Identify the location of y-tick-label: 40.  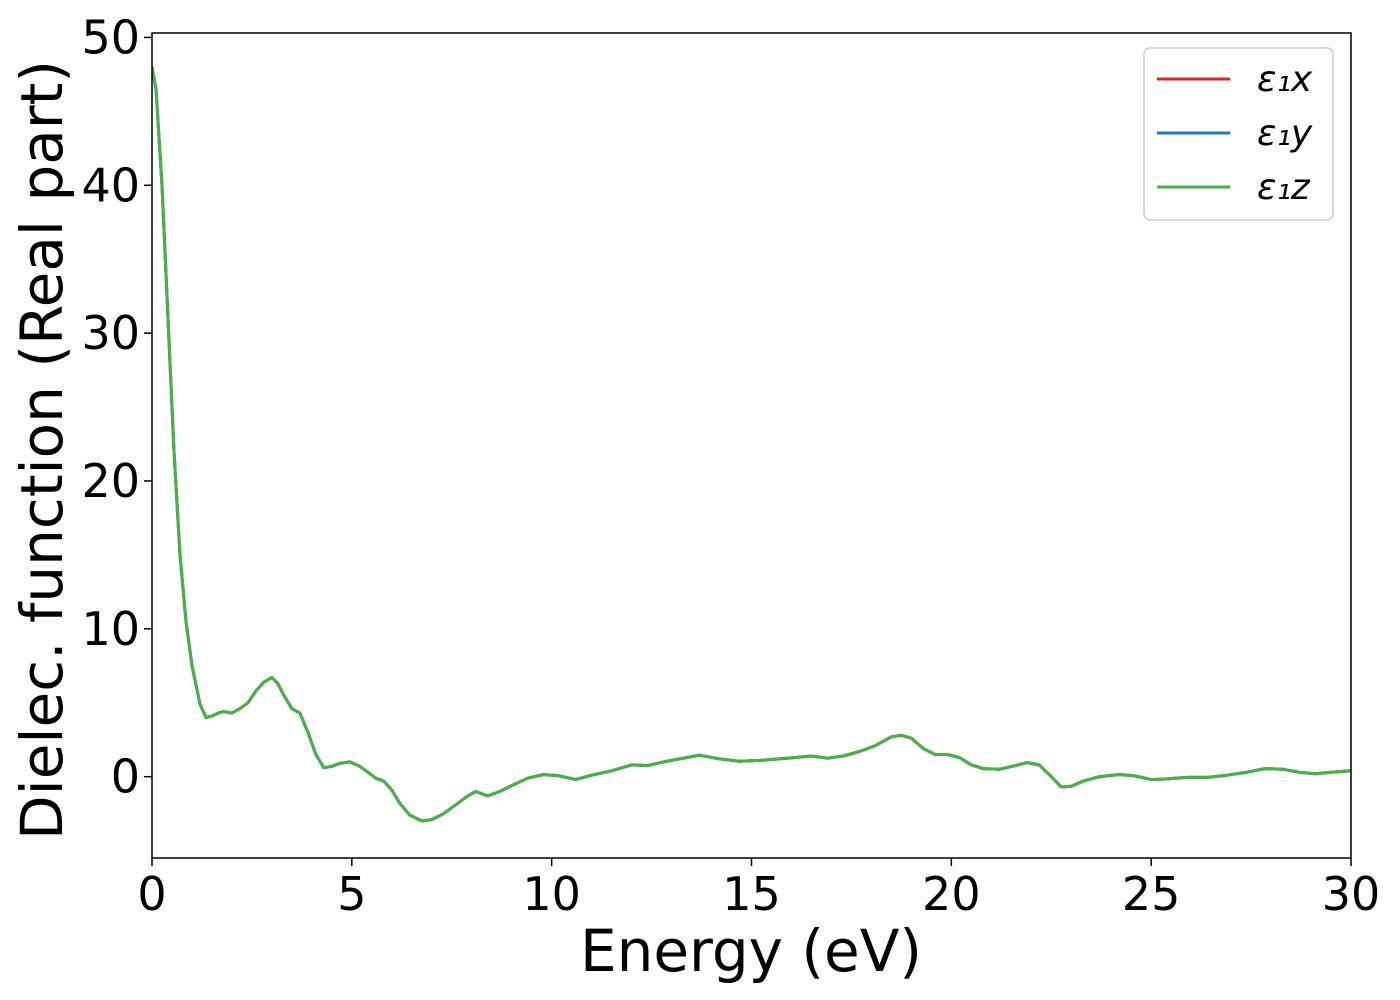
(110, 185).